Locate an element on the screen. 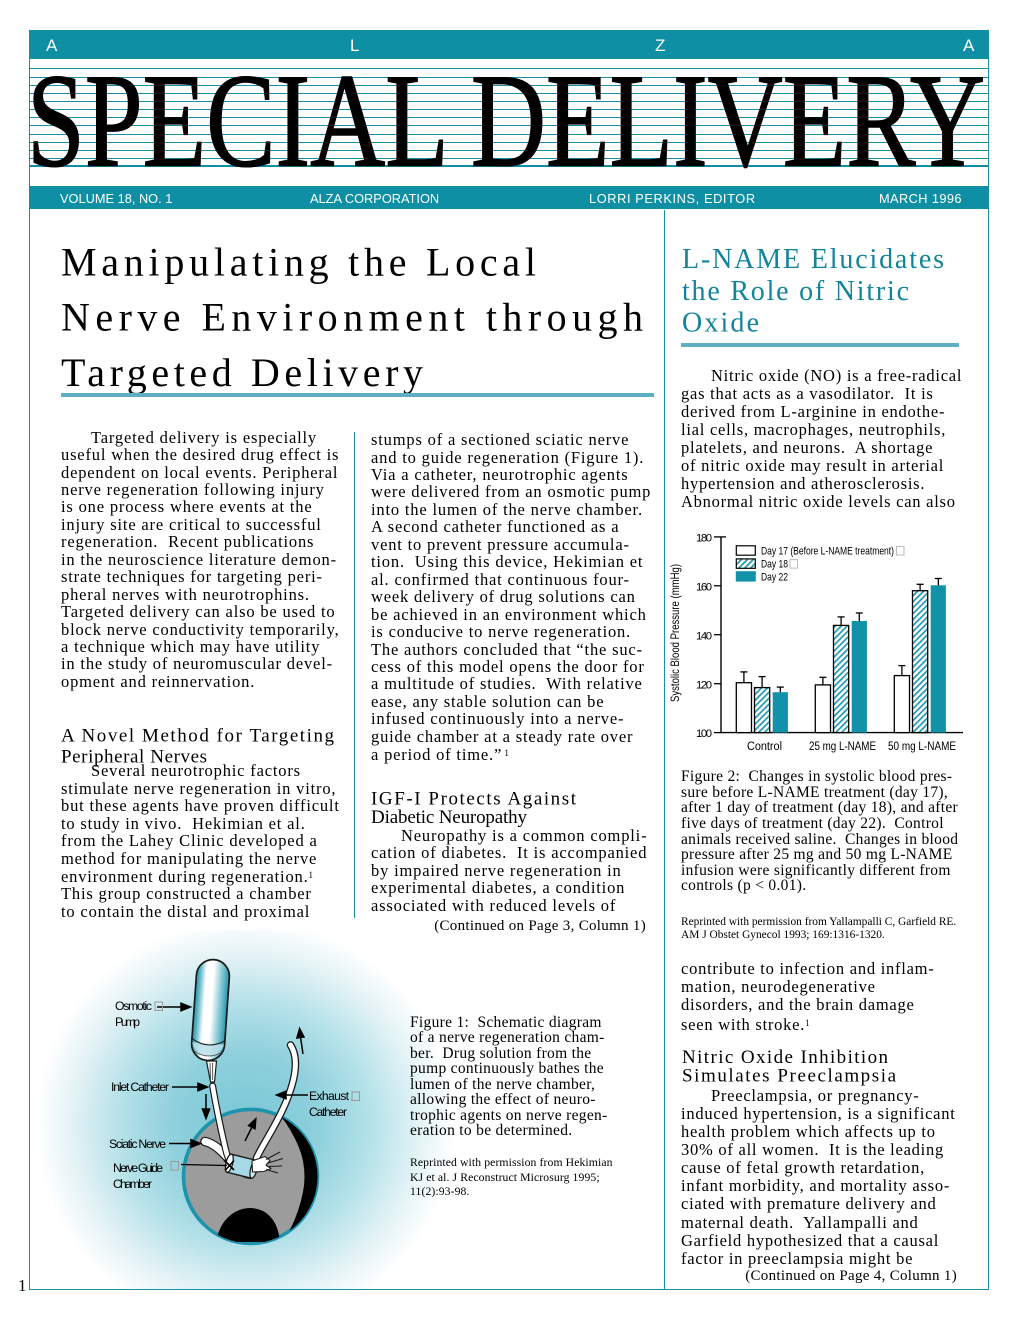  svg-text: IGF-I Protects Against is located at coordinates (474, 798).